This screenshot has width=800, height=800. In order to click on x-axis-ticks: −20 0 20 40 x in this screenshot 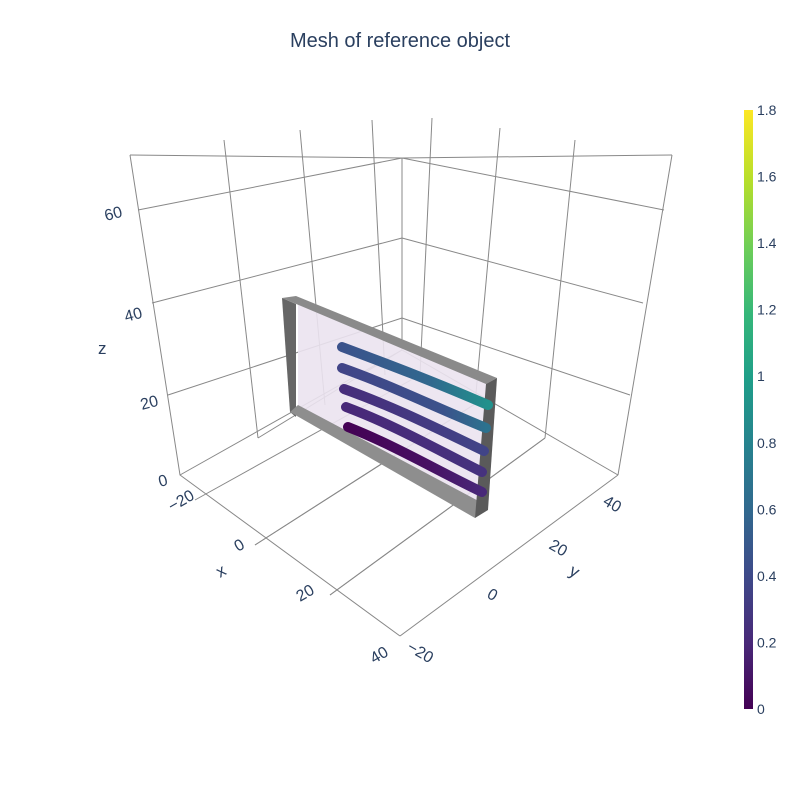, I will do `click(279, 577)`.